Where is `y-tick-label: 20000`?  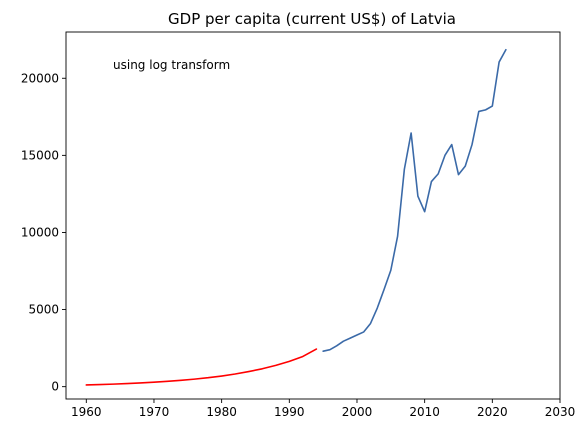 y-tick-label: 20000 is located at coordinates (40, 78).